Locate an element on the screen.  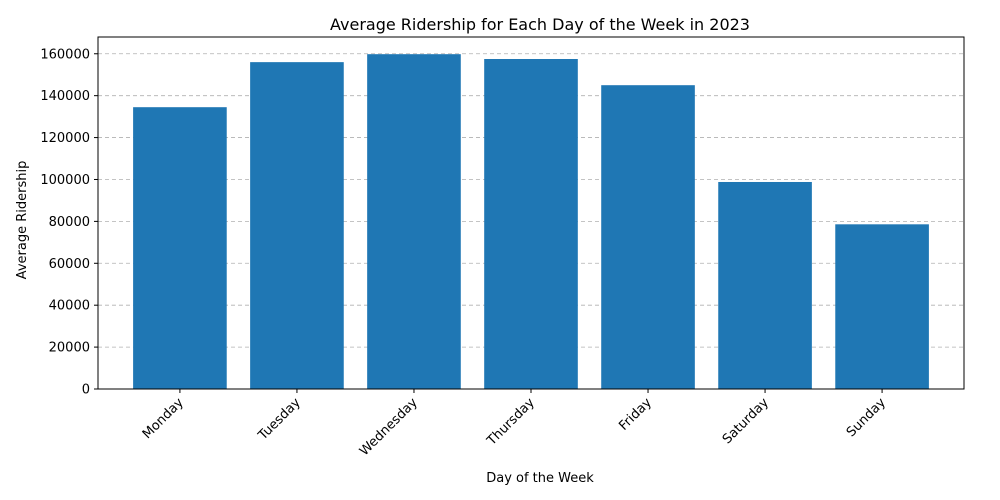
x-tick-label-thursday: Thursday is located at coordinates (511, 422).